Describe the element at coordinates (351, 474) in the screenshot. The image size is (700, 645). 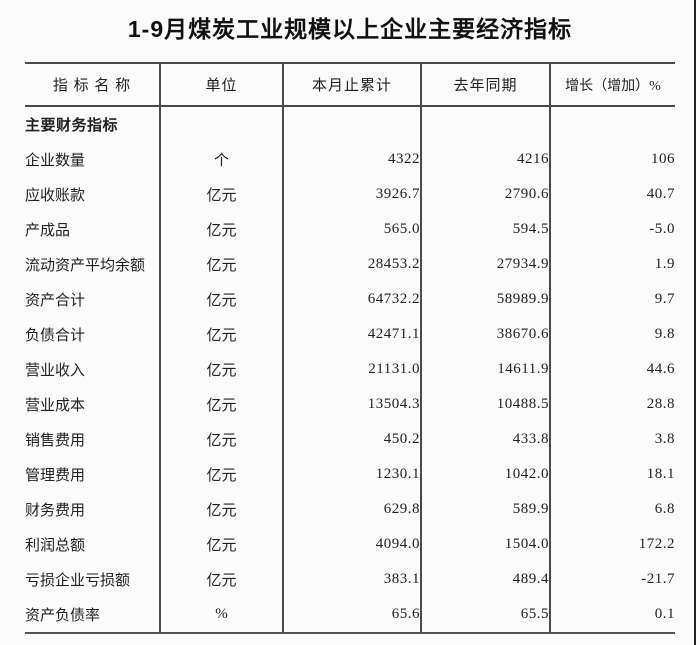
I see `current-value-cell: 1230.1` at that location.